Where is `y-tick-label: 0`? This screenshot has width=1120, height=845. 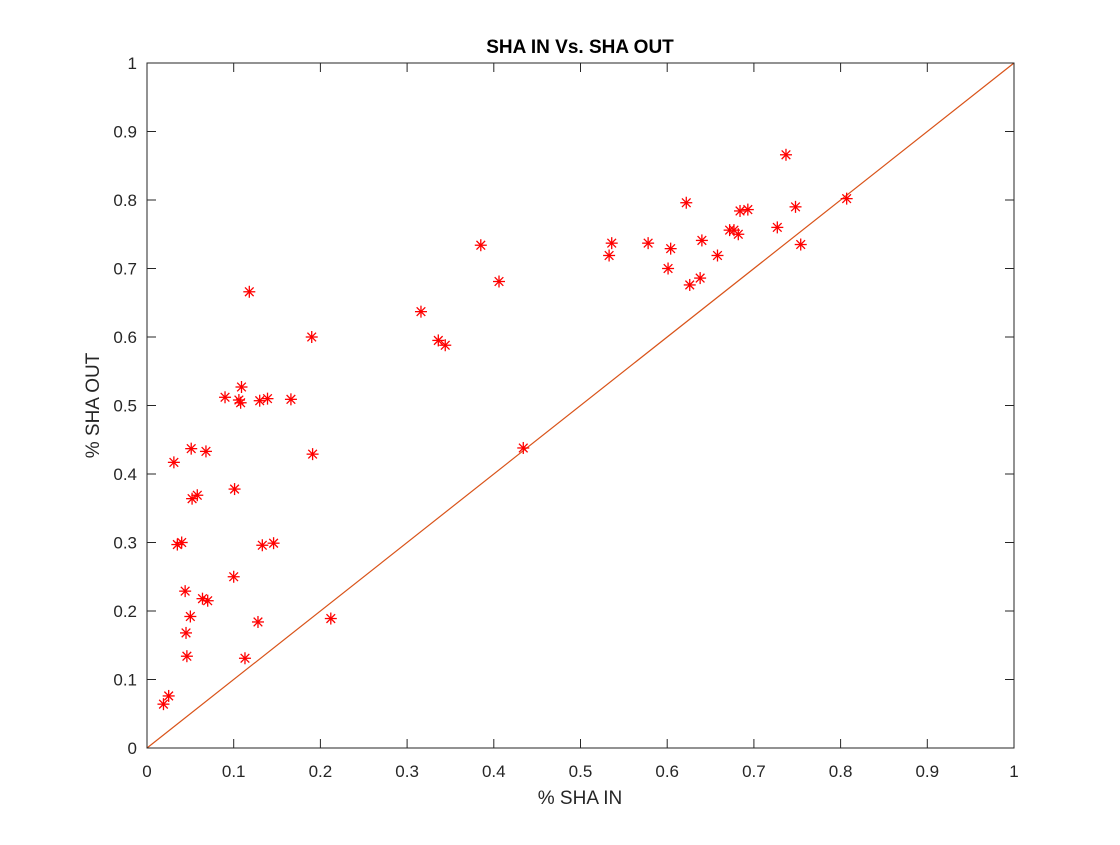
y-tick-label: 0 is located at coordinates (132, 748).